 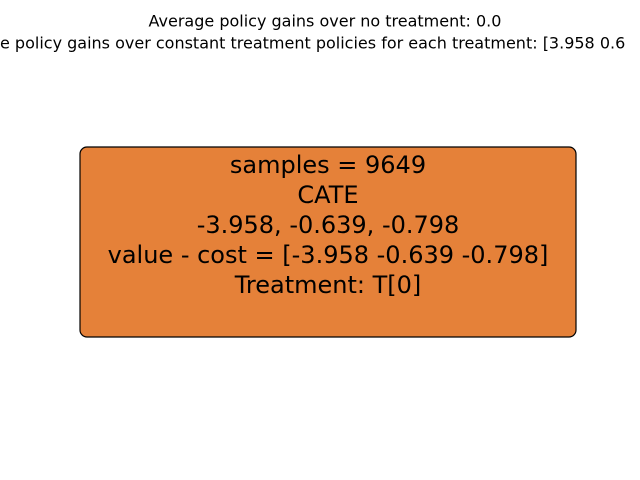 What do you see at coordinates (327, 195) in the screenshot?
I see `node-text: CATE` at bounding box center [327, 195].